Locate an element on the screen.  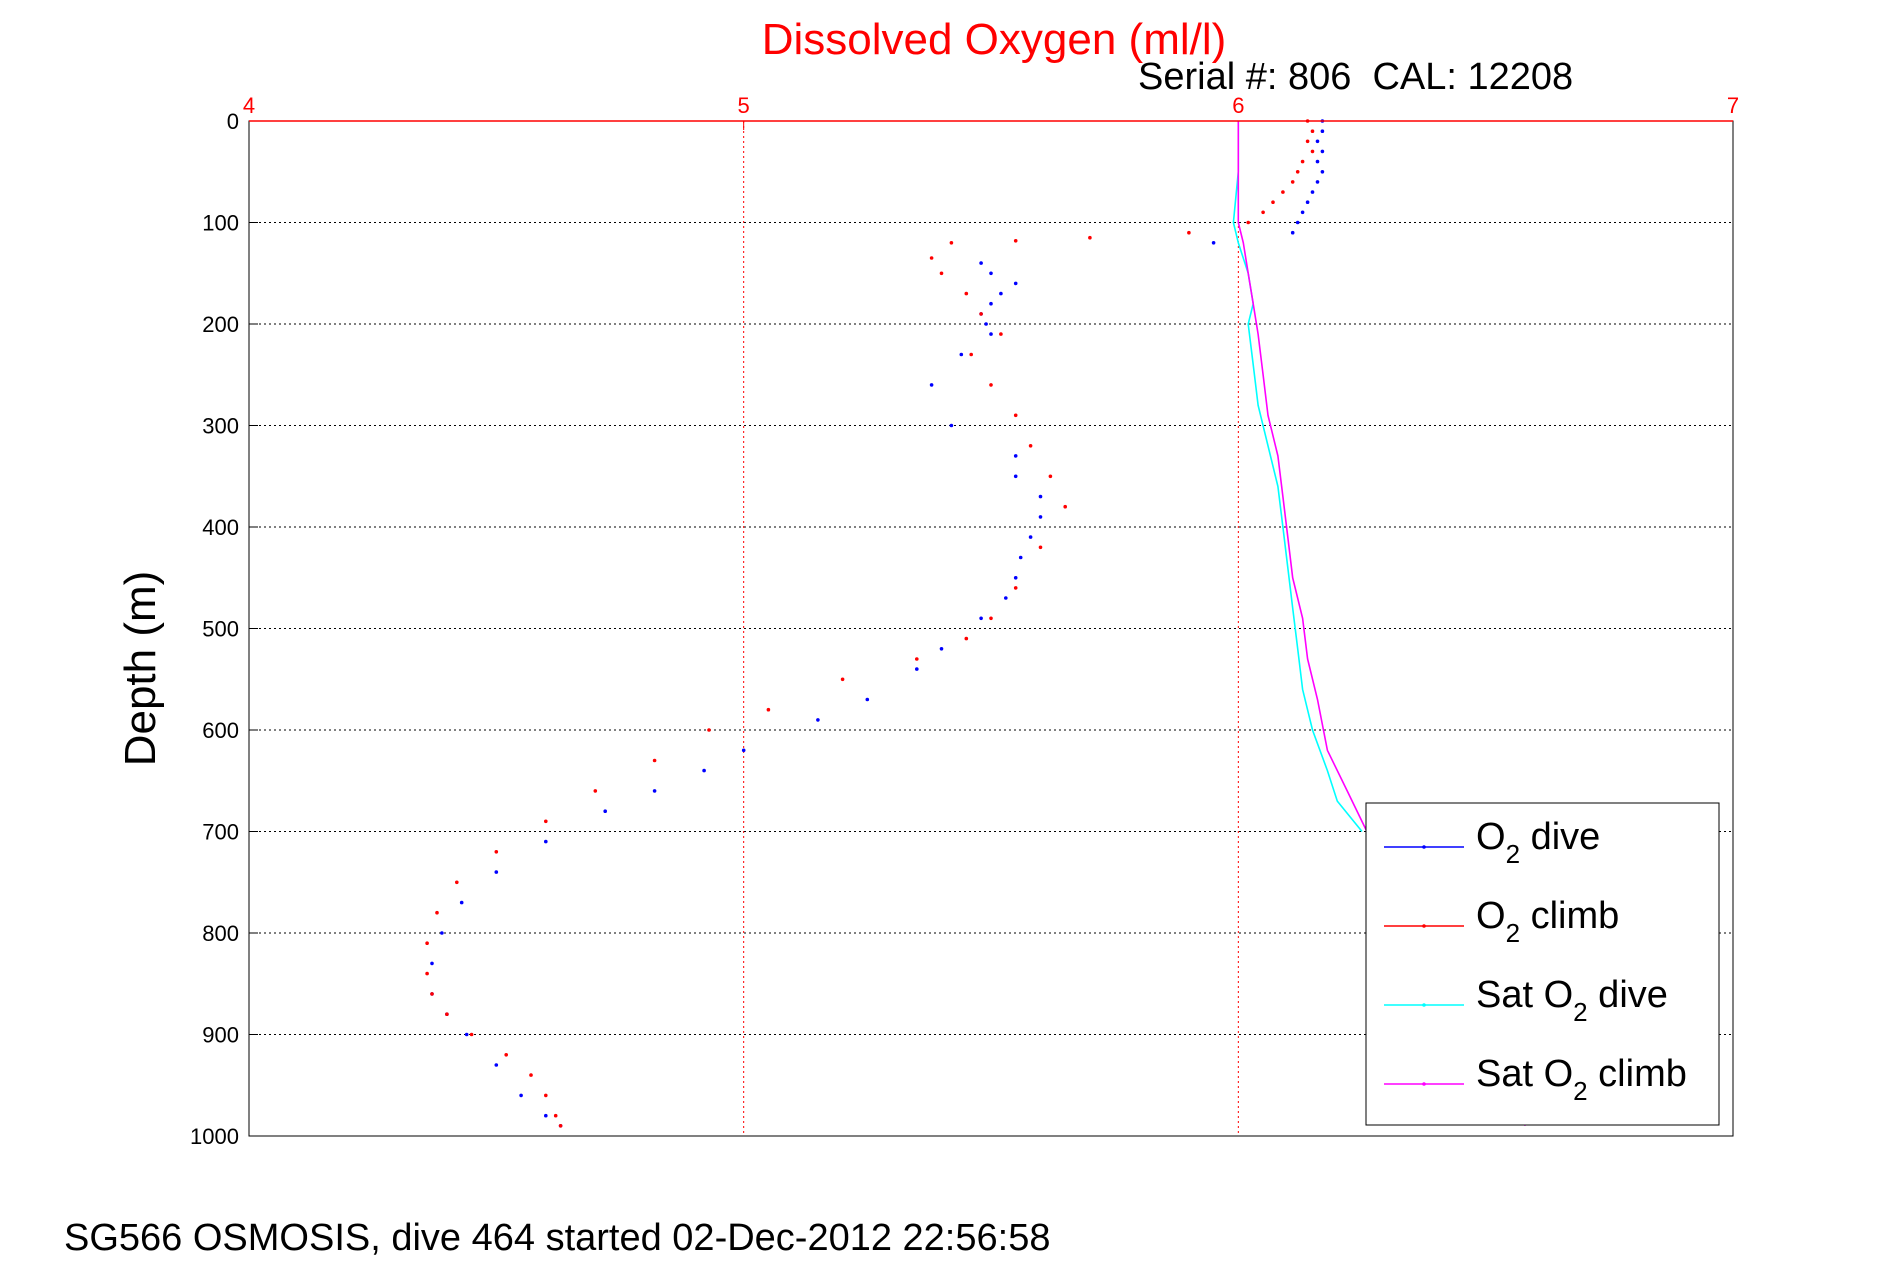
y-tick-label: 0 is located at coordinates (233, 121).